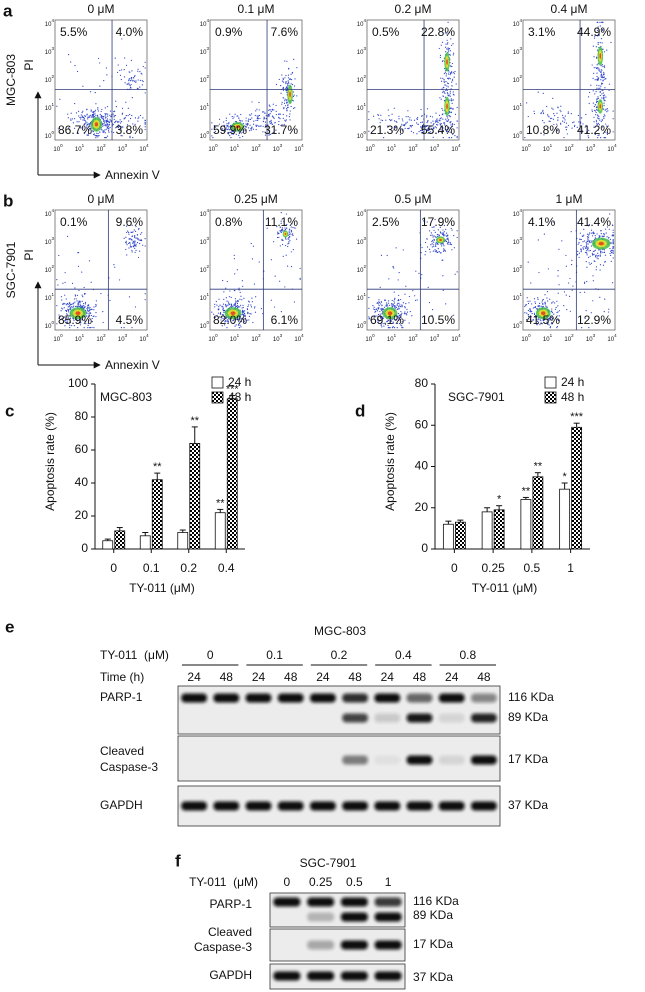 The image size is (645, 992). Describe the element at coordinates (52, 132) in the screenshot. I see `tick-exponent: 0` at that location.